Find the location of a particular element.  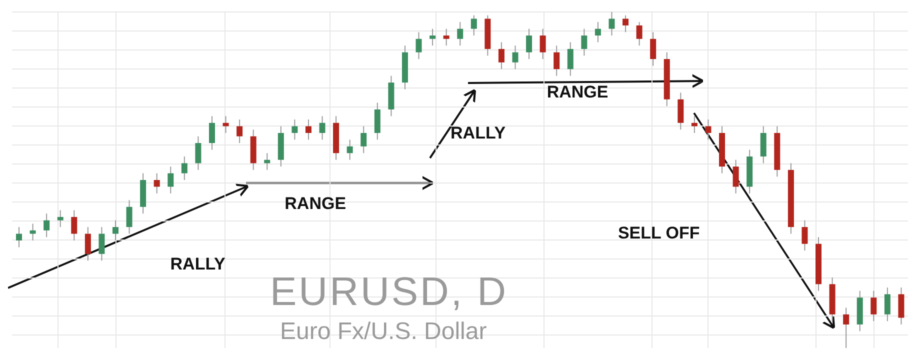

text: EURUSD, D is located at coordinates (389, 292).